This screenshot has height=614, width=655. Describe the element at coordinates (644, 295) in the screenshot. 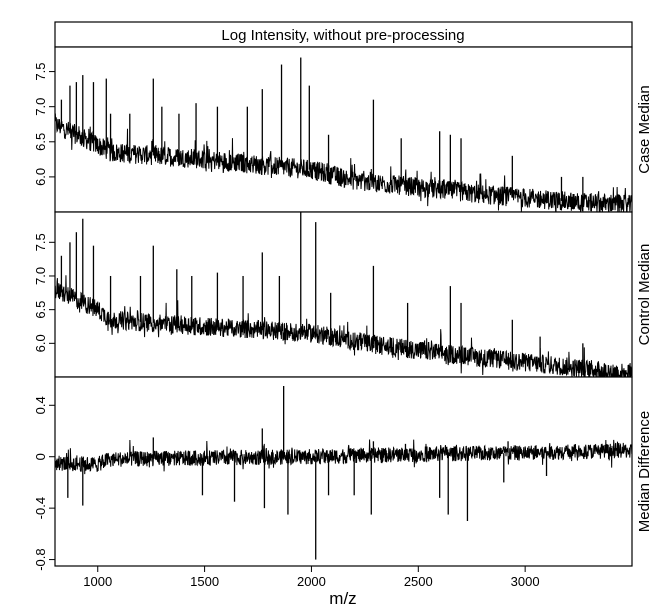

I see `panel-label-2: Control Median` at that location.